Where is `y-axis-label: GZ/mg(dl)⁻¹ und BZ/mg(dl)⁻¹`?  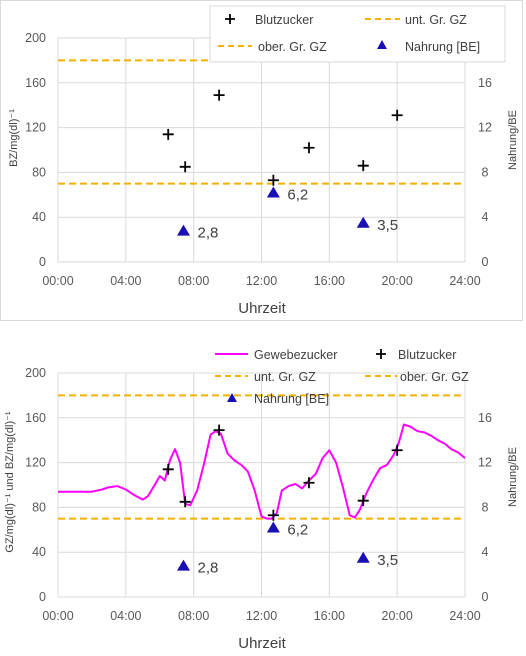 y-axis-label: GZ/mg(dl)⁻¹ und BZ/mg(dl)⁻¹ is located at coordinates (10, 482).